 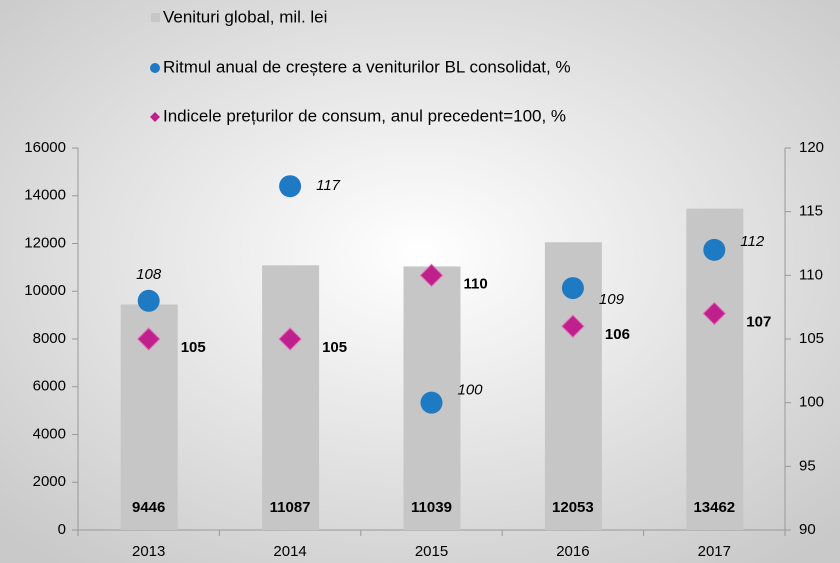 I want to click on y2-tick-label: 120, so click(x=811, y=147).